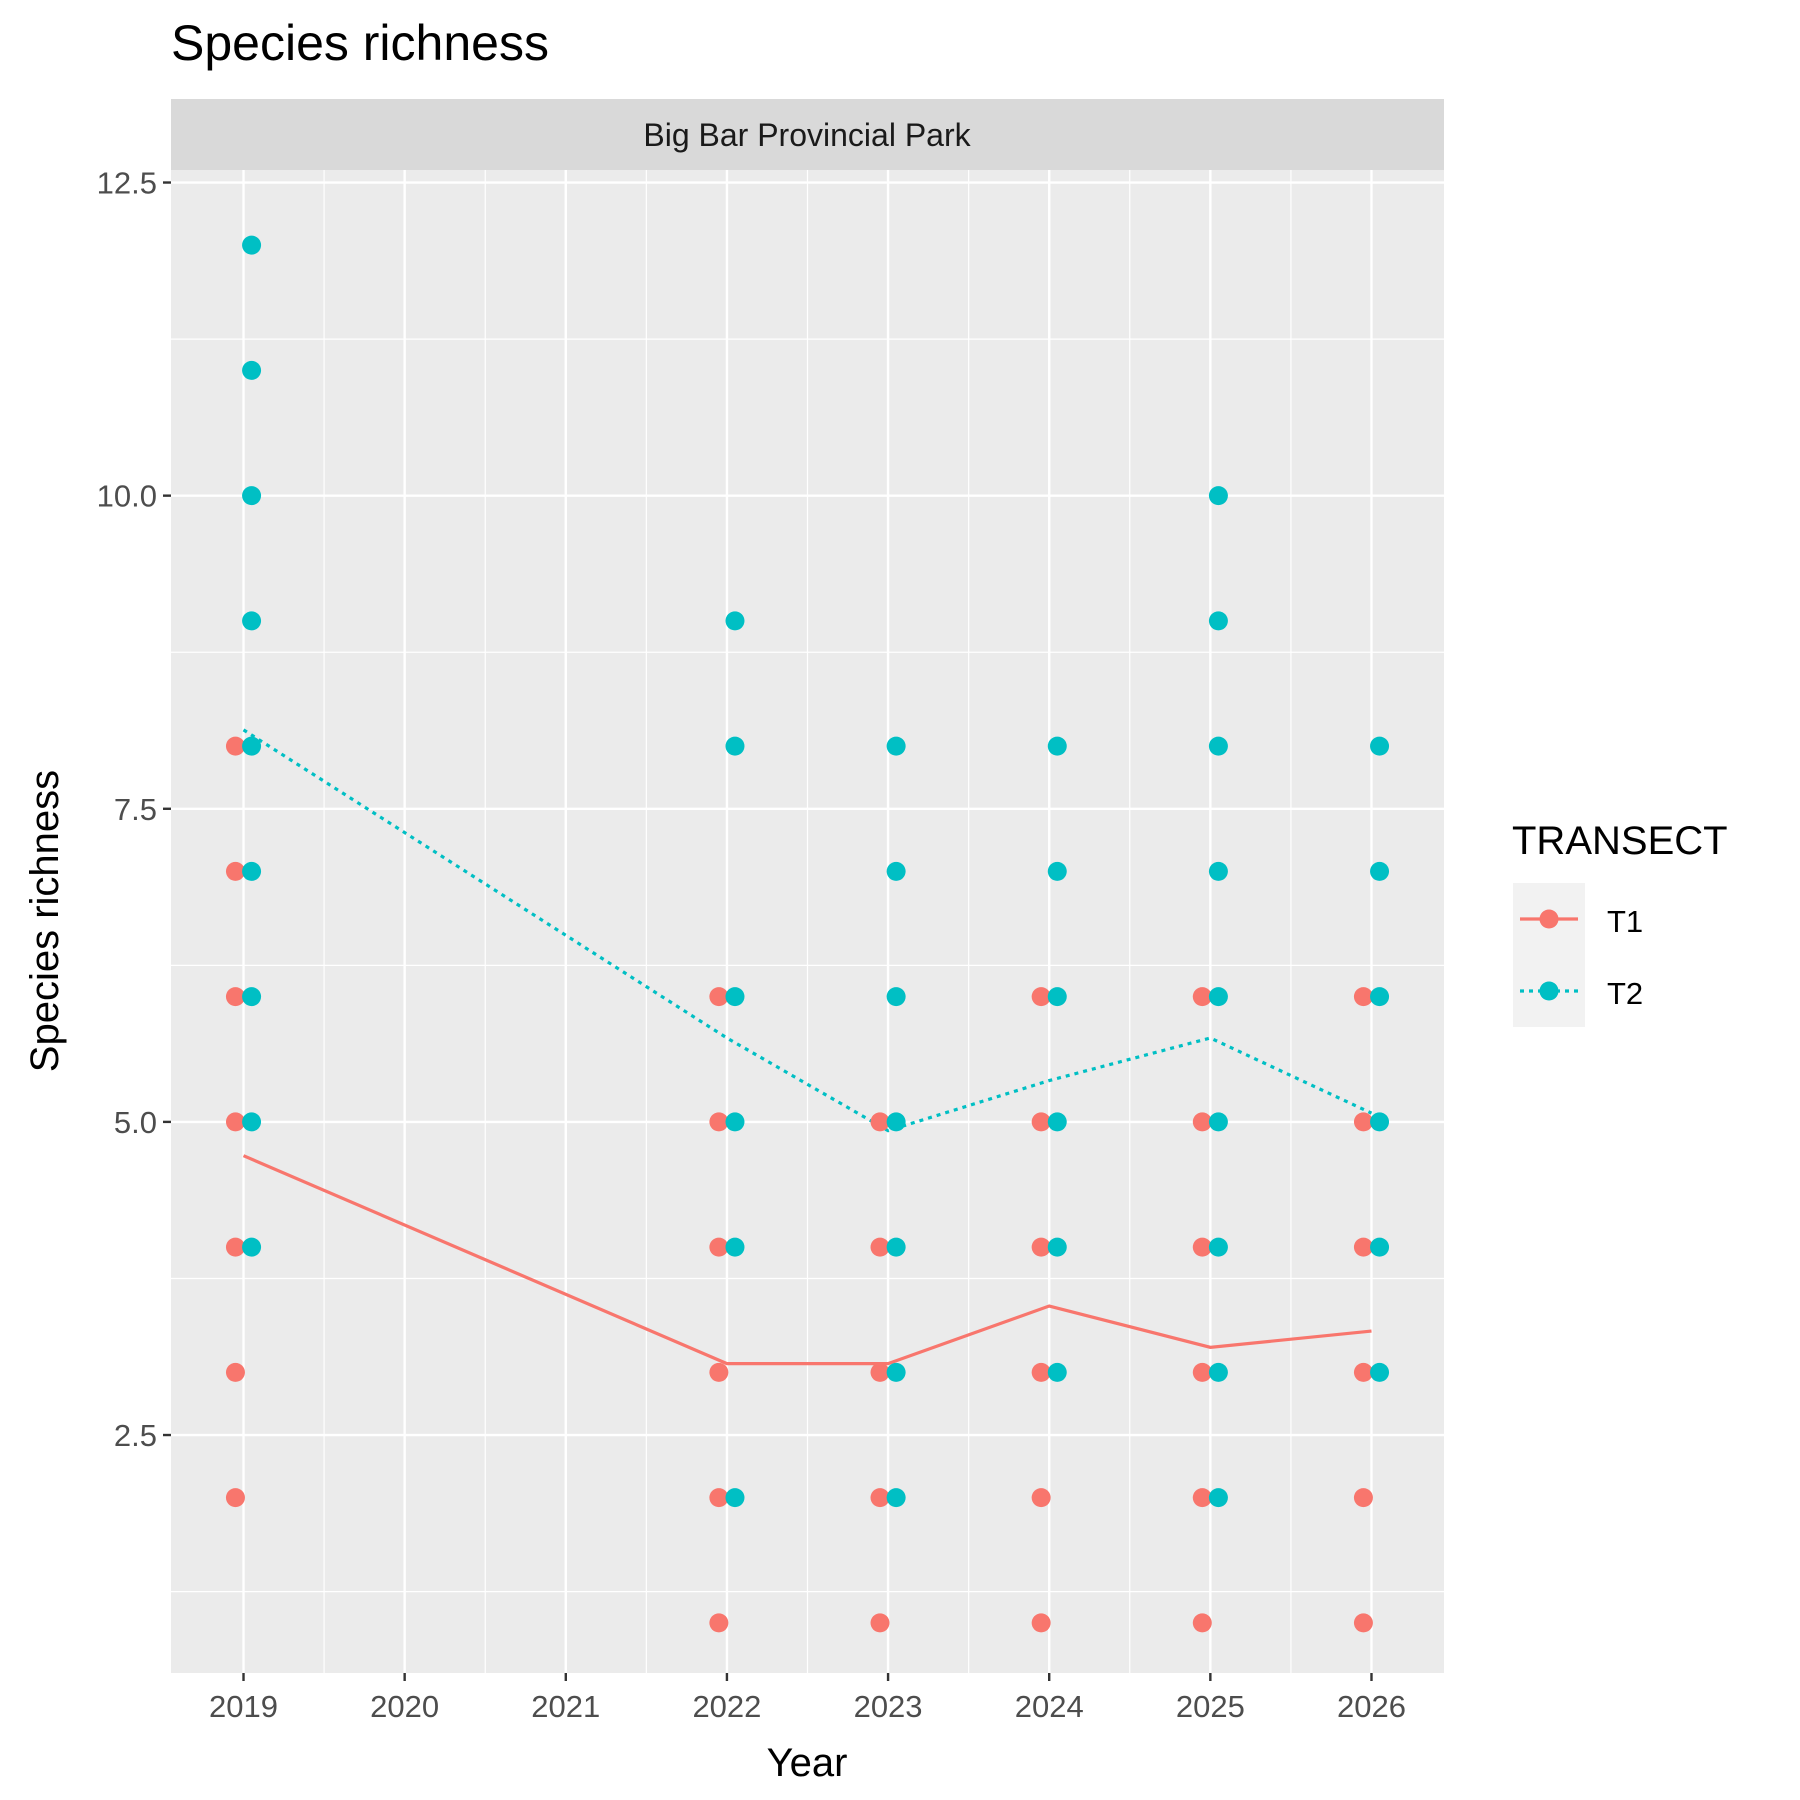 Image resolution: width=1800 pixels, height=1800 pixels. Describe the element at coordinates (360, 43) in the screenshot. I see `chart-title: Species richness` at that location.